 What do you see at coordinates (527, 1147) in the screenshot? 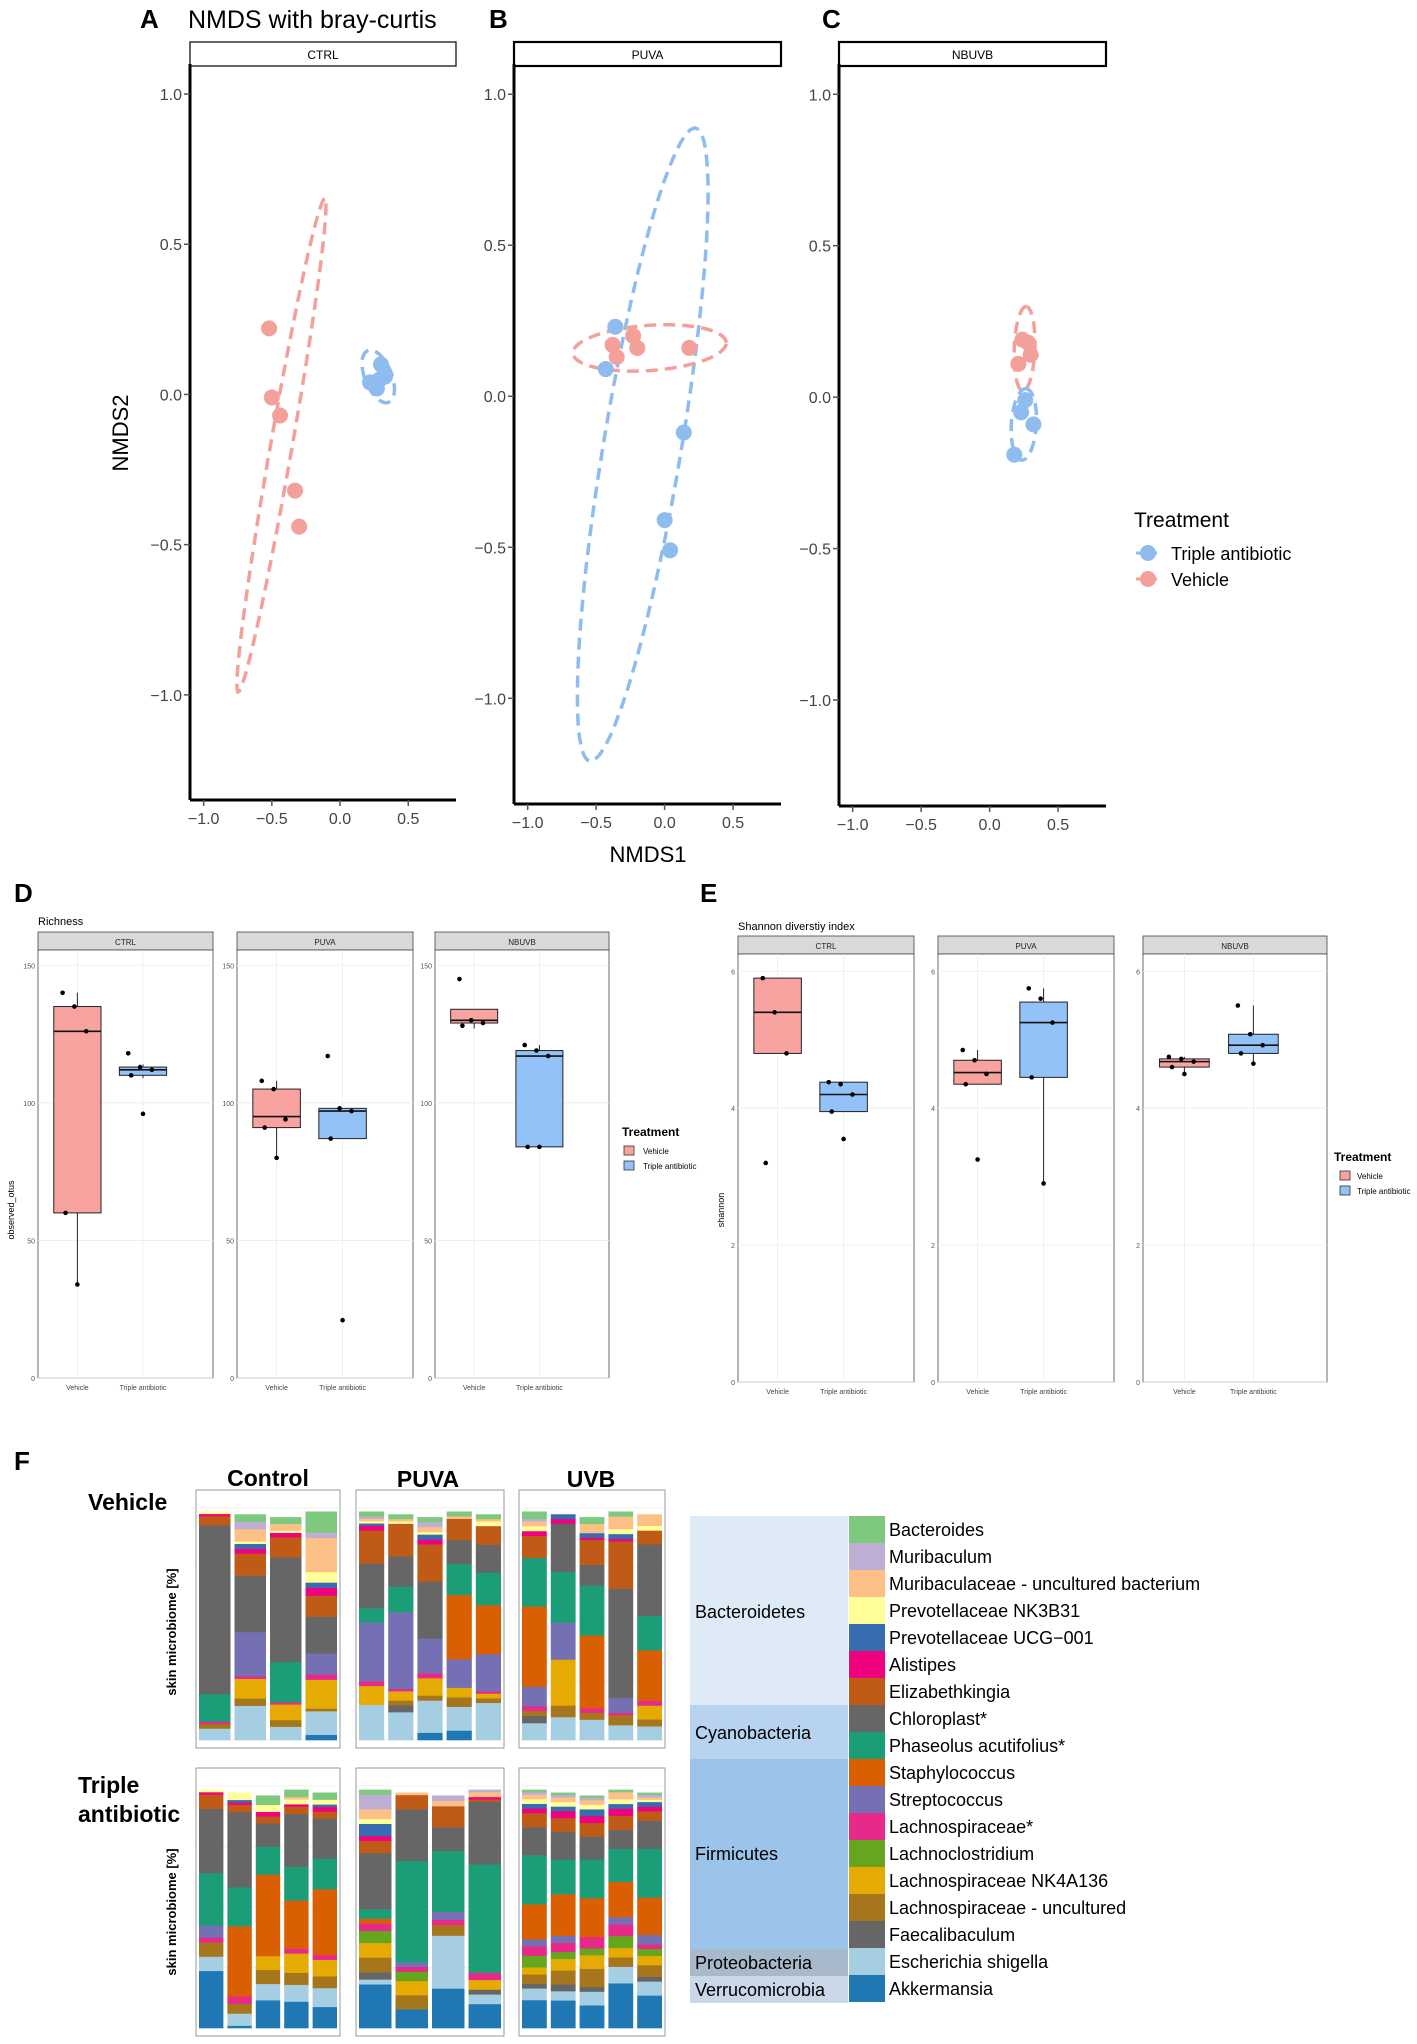
I see `box-point-richness-nbuvb-triple` at bounding box center [527, 1147].